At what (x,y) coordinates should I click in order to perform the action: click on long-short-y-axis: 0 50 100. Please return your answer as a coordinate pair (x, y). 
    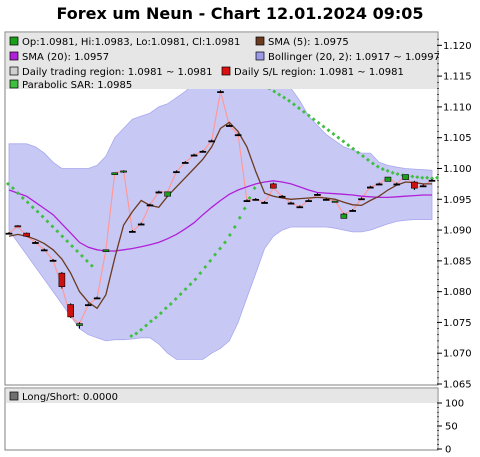
    Looking at the image, I should click on (450, 427).